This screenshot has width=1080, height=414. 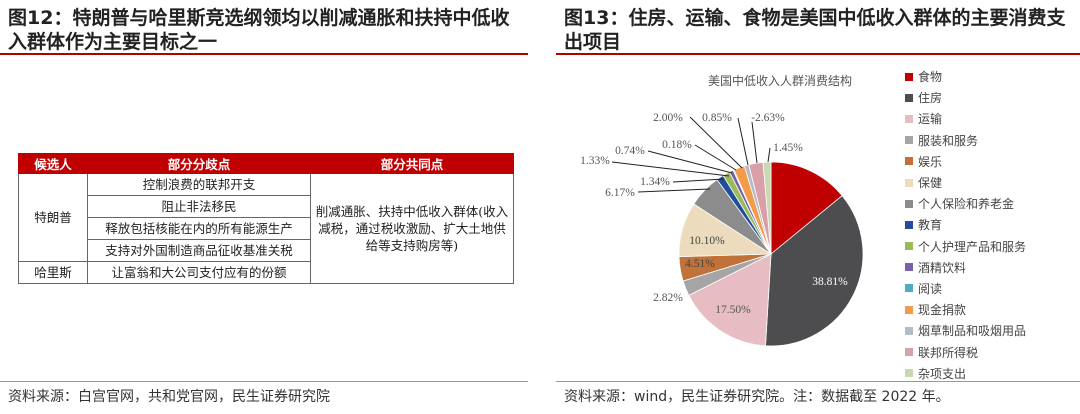 What do you see at coordinates (707, 241) in the screenshot?
I see `data-label: 10.10%` at bounding box center [707, 241].